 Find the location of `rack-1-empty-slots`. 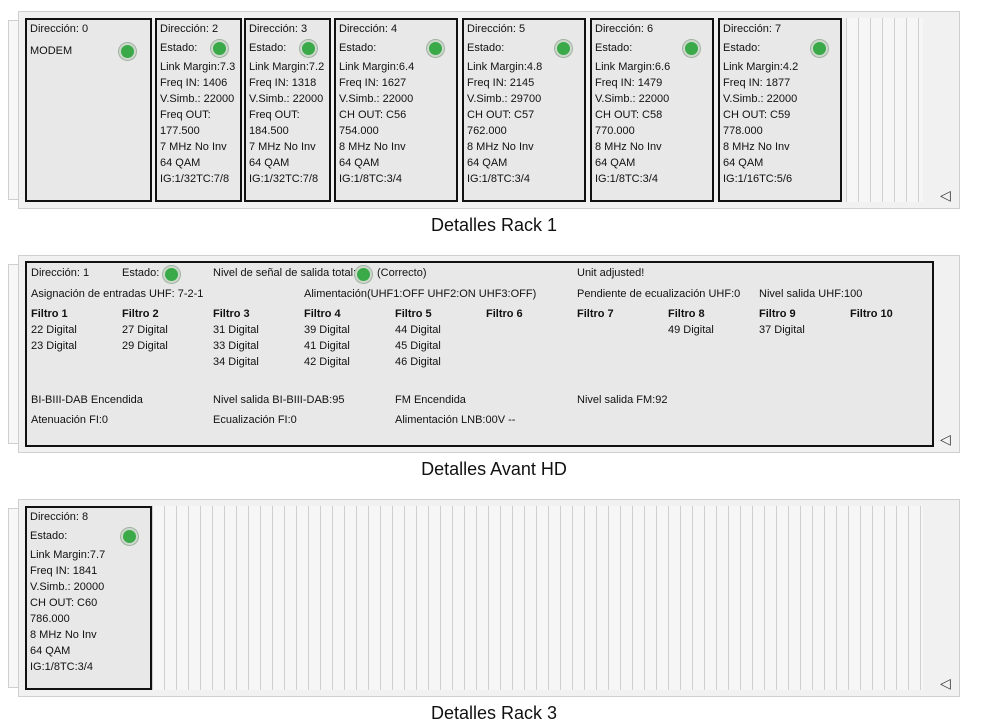

rack-1-empty-slots is located at coordinates (884, 110).